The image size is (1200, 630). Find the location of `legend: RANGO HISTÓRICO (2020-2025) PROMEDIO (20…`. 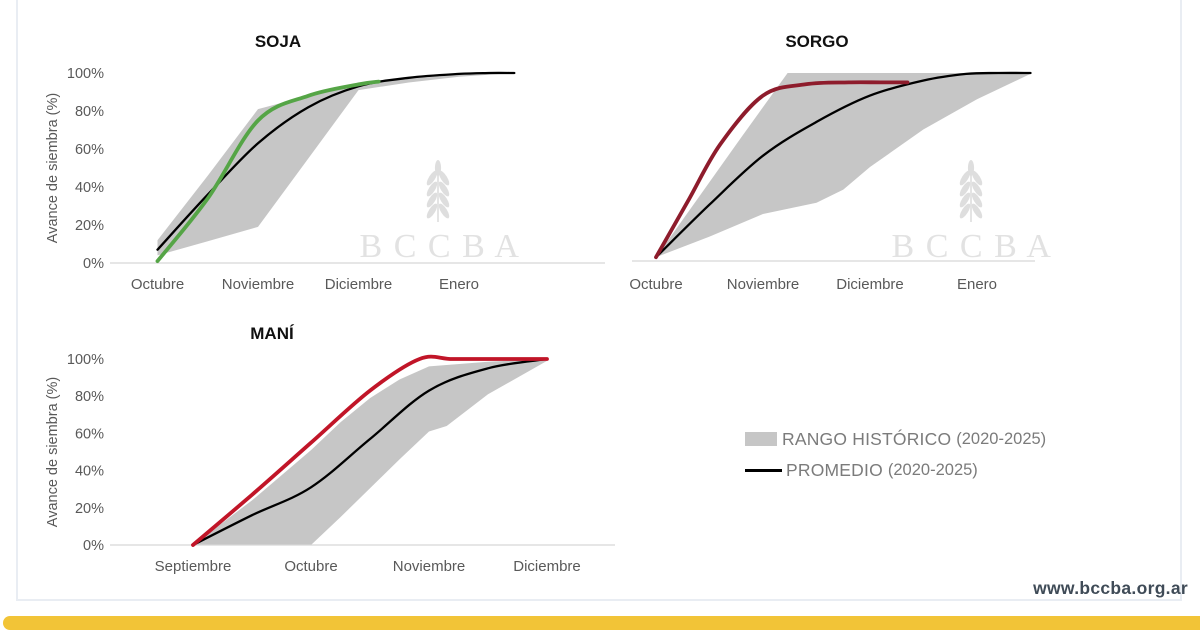

legend: RANGO HISTÓRICO (2020-2025) PROMEDIO (20… is located at coordinates (910, 460).